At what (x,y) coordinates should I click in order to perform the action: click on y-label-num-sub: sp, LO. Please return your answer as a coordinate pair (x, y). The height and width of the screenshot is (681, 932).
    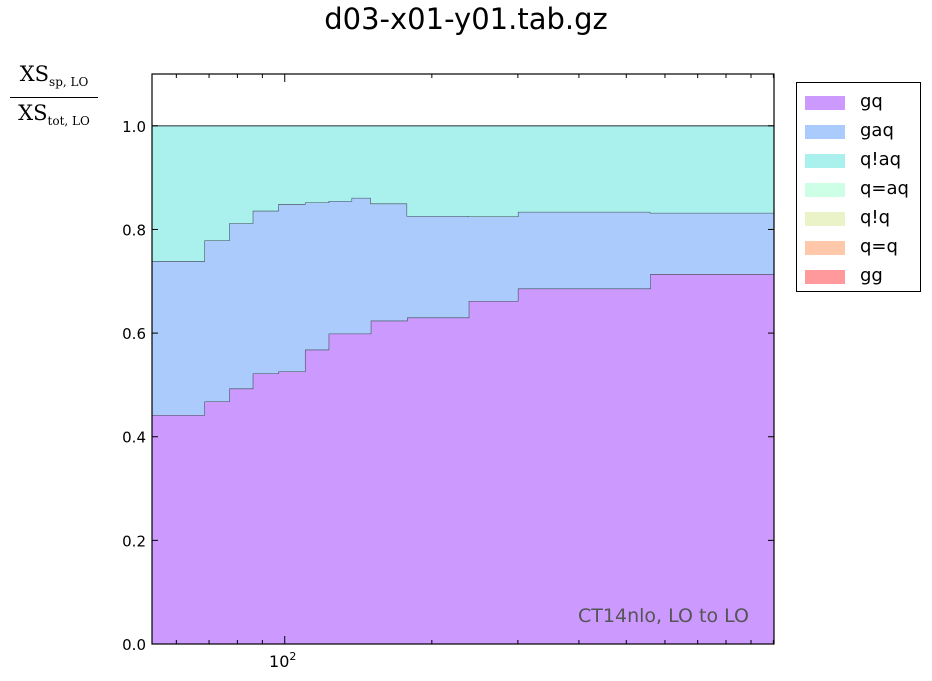
    Looking at the image, I should click on (69, 82).